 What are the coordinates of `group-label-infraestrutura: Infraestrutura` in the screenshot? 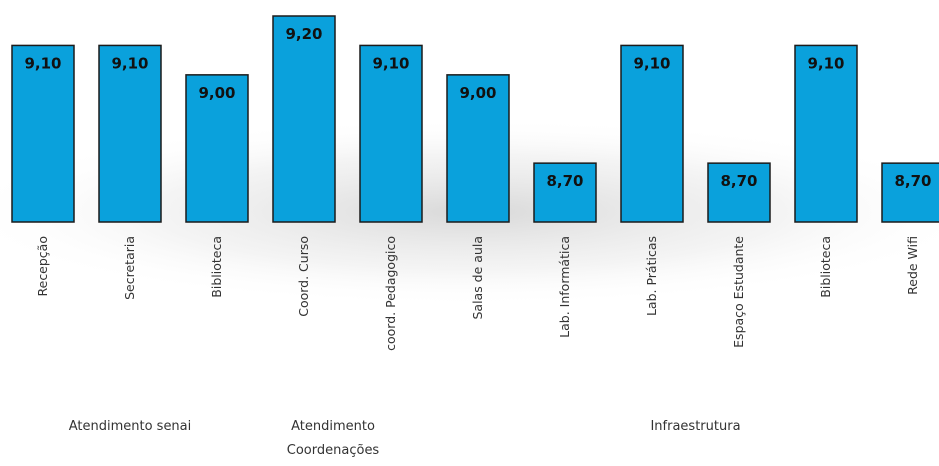 It's located at (695, 426).